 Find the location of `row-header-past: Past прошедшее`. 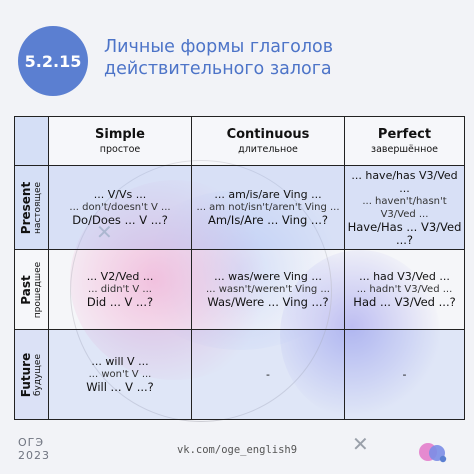

row-header-past: Past прошедшее is located at coordinates (31, 289).